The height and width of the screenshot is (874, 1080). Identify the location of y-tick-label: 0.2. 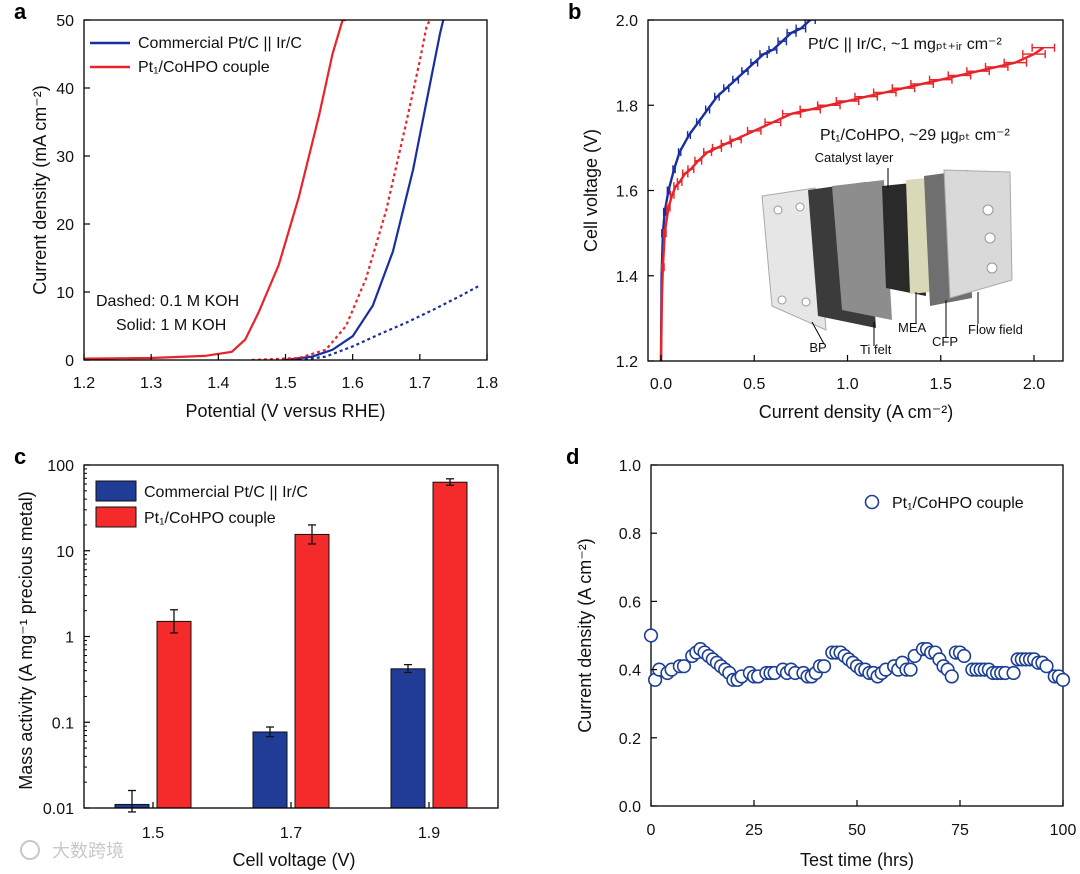
(630, 739).